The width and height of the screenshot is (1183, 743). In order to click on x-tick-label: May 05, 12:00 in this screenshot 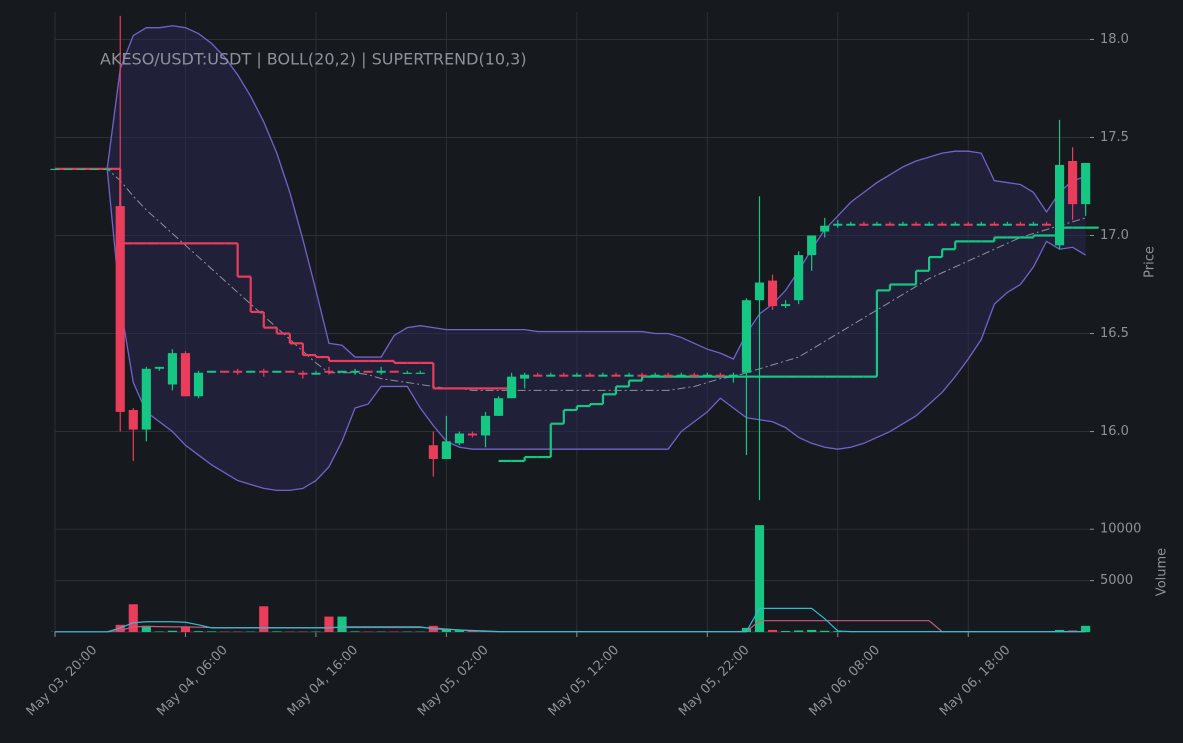, I will do `click(584, 681)`.